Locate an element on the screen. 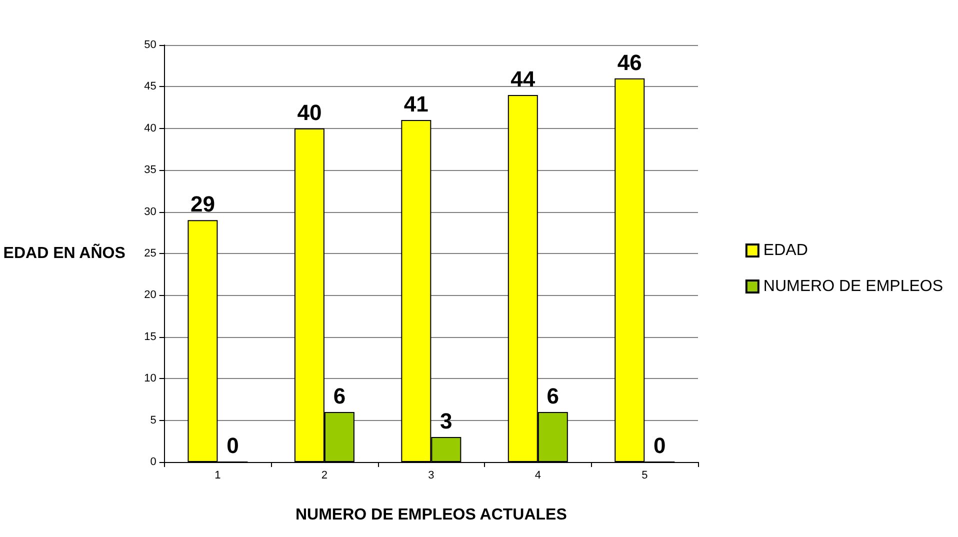 The height and width of the screenshot is (537, 958). y-tick-label: 10 is located at coordinates (150, 378).